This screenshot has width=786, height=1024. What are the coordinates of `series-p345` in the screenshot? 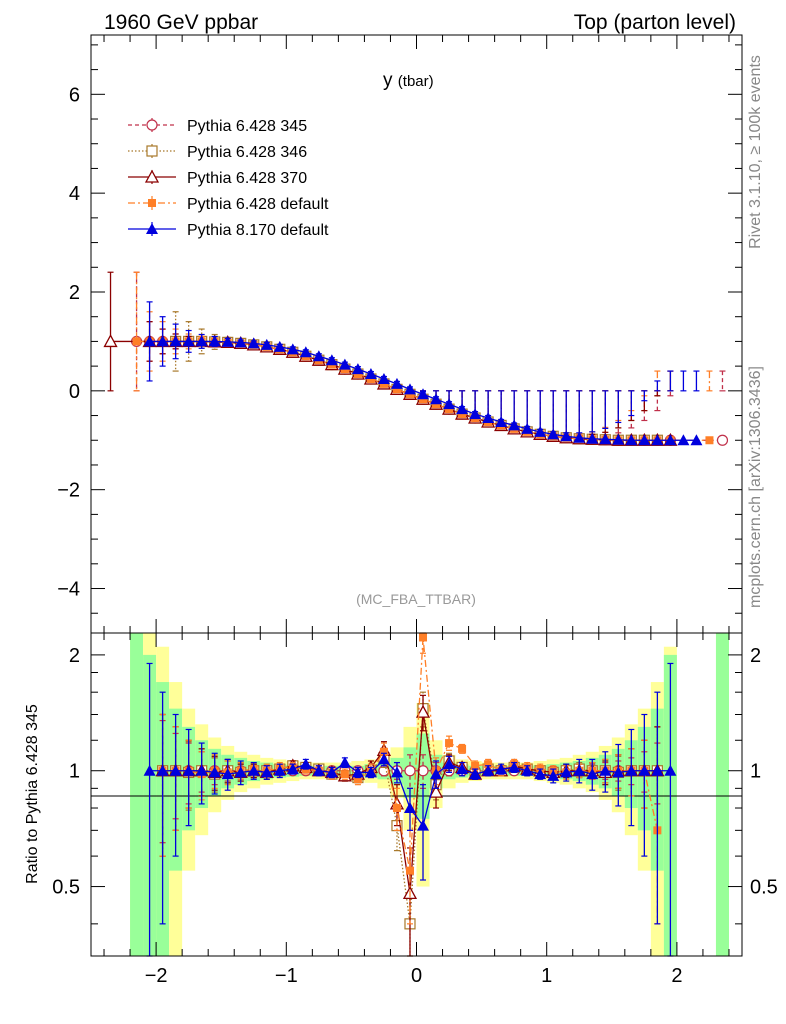 It's located at (429, 358).